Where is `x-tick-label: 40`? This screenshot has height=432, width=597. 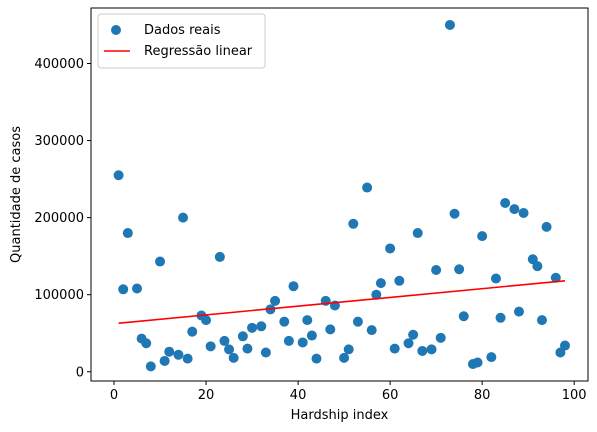
x-tick-label: 40 is located at coordinates (298, 395).